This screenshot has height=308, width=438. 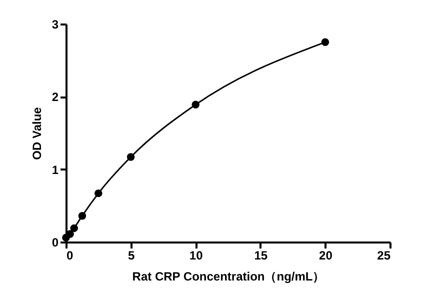 What do you see at coordinates (131, 255) in the screenshot?
I see `x-tick-label: 5` at bounding box center [131, 255].